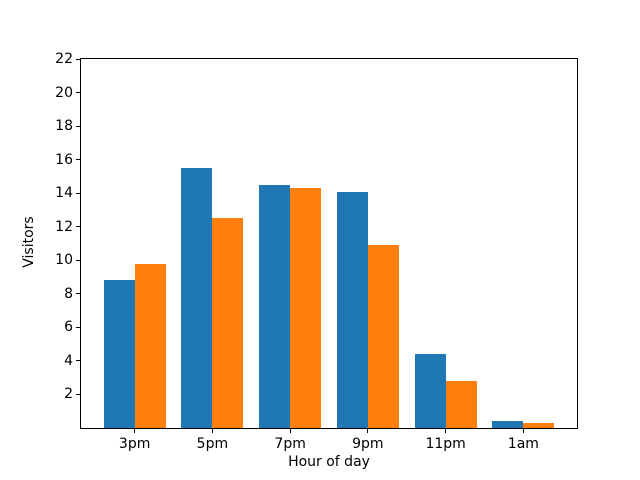  What do you see at coordinates (64, 59) in the screenshot?
I see `y-tick-label: 22` at bounding box center [64, 59].